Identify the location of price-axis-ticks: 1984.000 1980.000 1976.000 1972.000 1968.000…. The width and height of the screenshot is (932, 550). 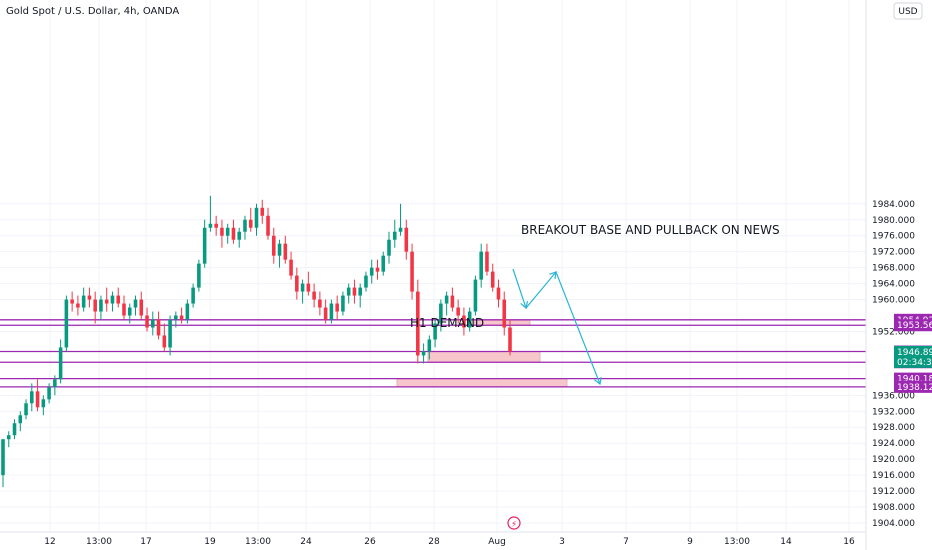
(893, 364).